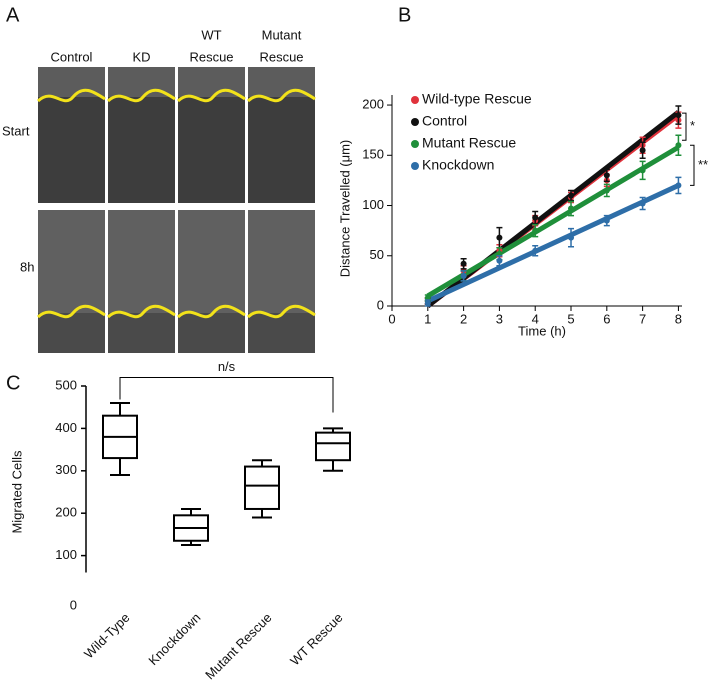 Image resolution: width=710 pixels, height=691 pixels. I want to click on x-tick-label: 1, so click(427, 318).